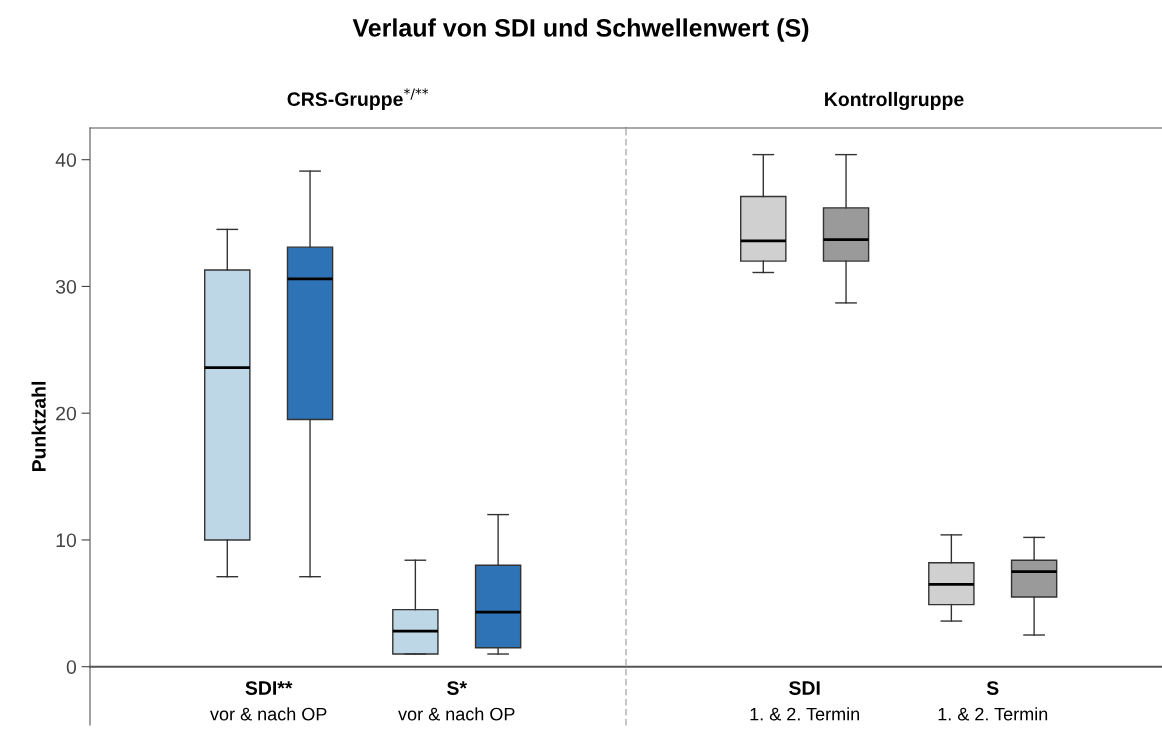 The height and width of the screenshot is (735, 1162). What do you see at coordinates (38, 426) in the screenshot?
I see `y-axis-title: Punktzahl` at bounding box center [38, 426].